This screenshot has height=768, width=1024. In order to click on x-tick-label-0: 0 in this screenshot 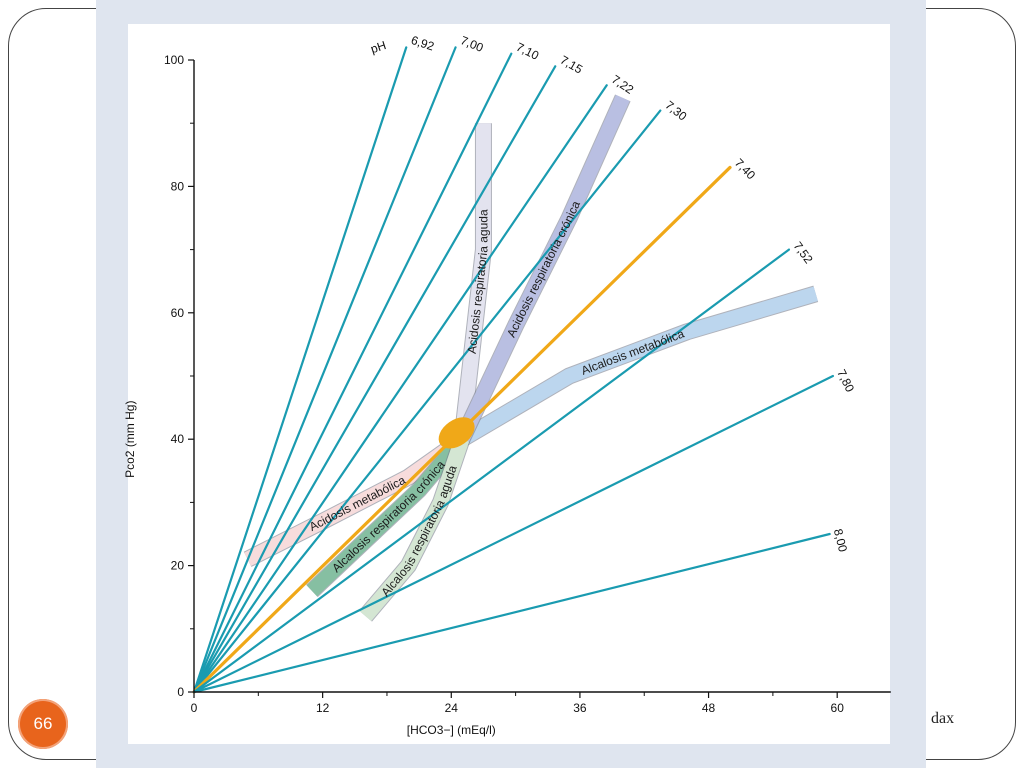, I will do `click(194, 708)`.